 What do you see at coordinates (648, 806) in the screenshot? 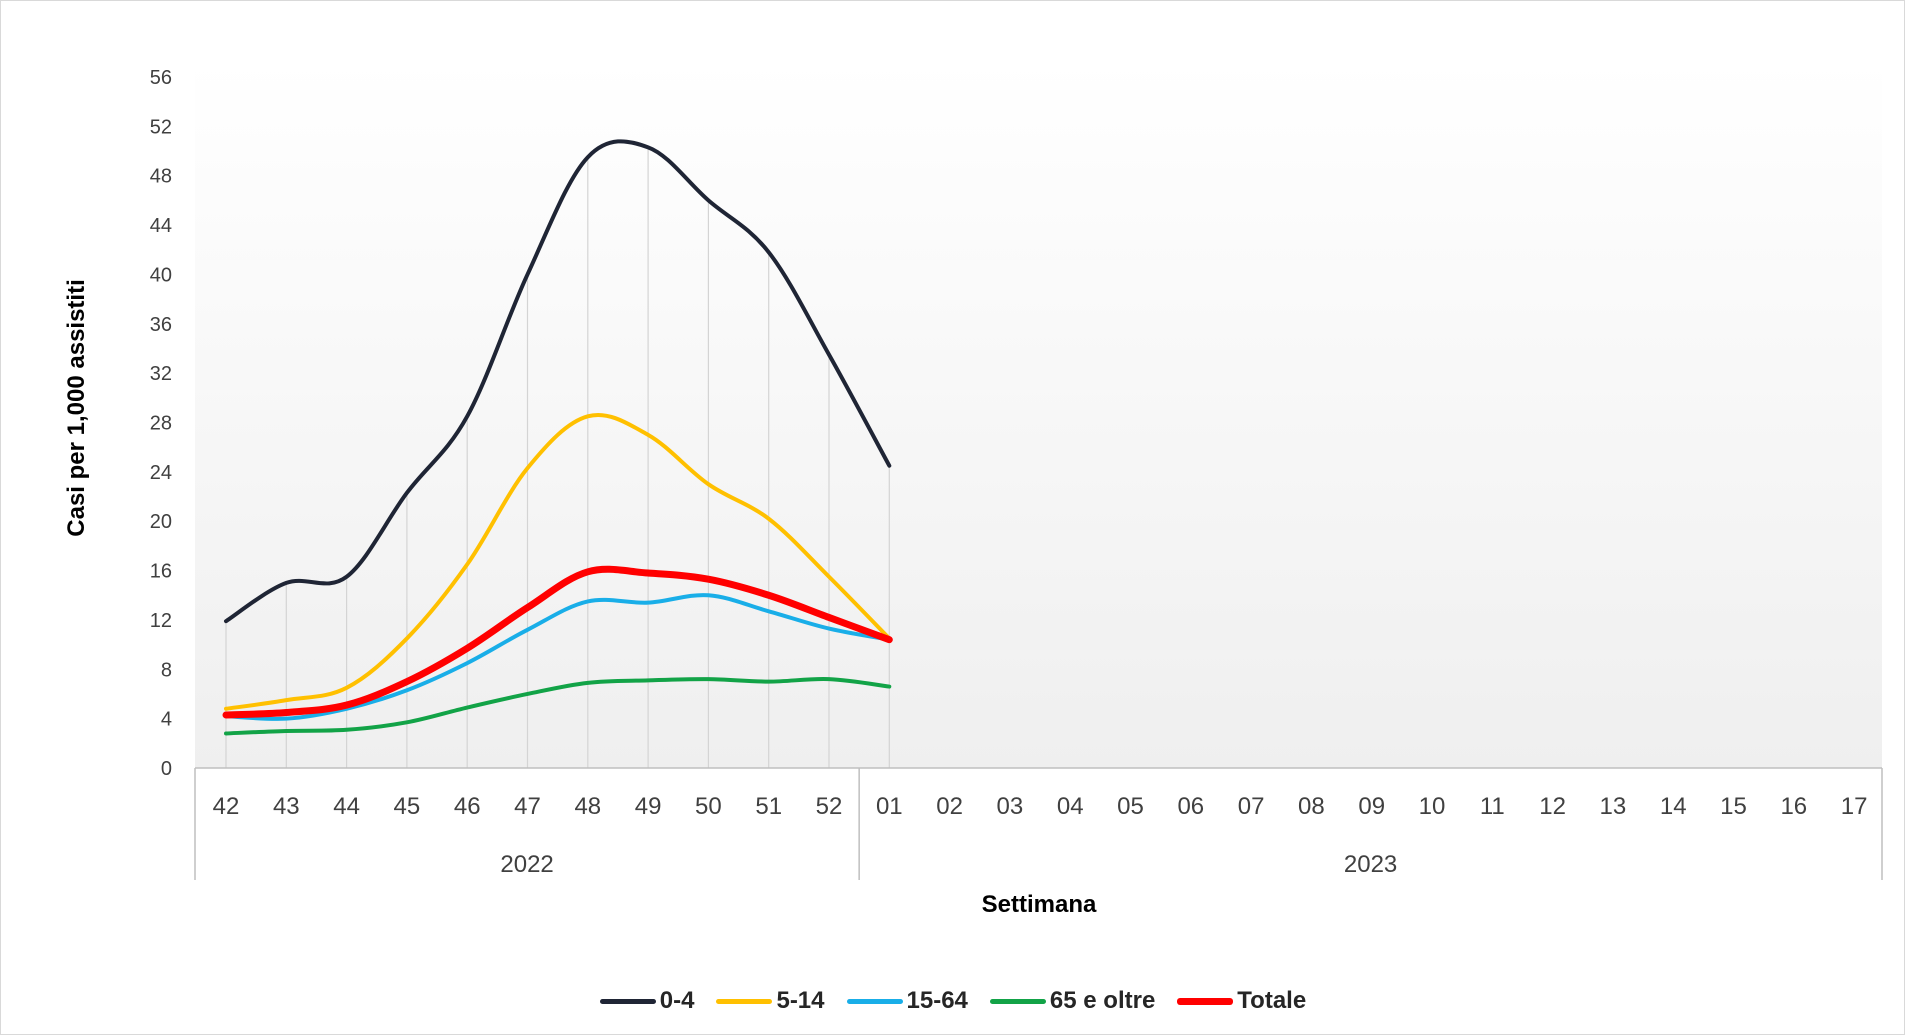
I see `x-tick-label: 49` at bounding box center [648, 806].